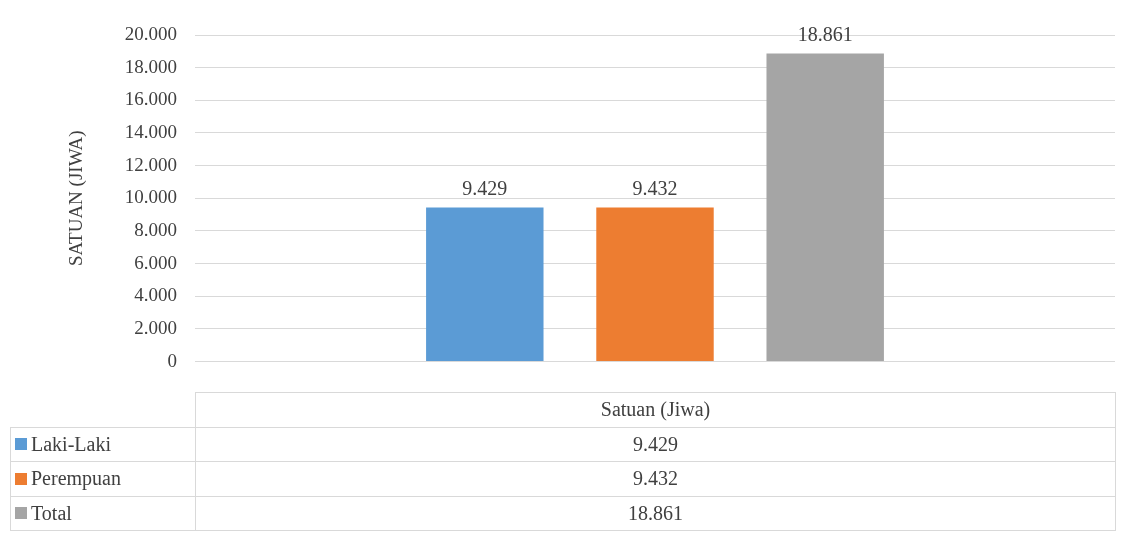 The height and width of the screenshot is (538, 1135). I want to click on text: 18.861, so click(655, 512).